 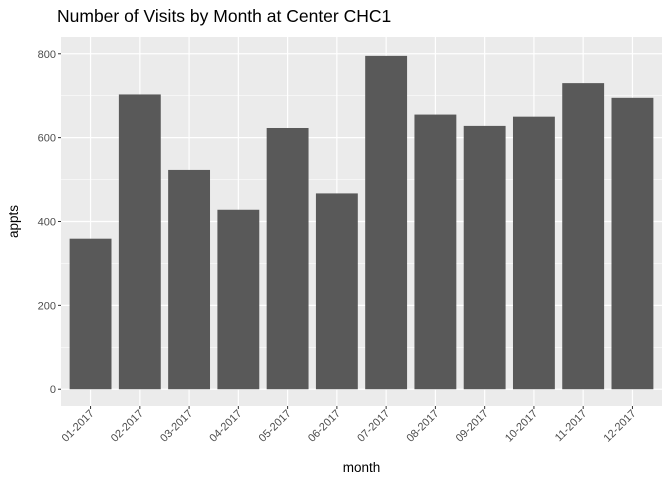 I want to click on bar-12-2017, so click(x=632, y=243).